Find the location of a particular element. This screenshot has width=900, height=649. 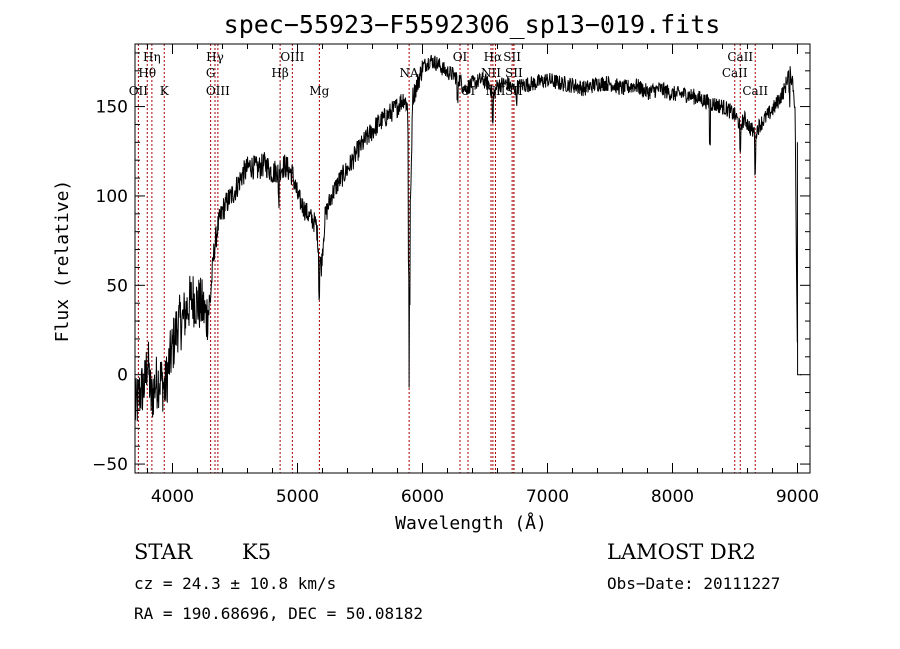

spectral-line-label: NA is located at coordinates (410, 73).